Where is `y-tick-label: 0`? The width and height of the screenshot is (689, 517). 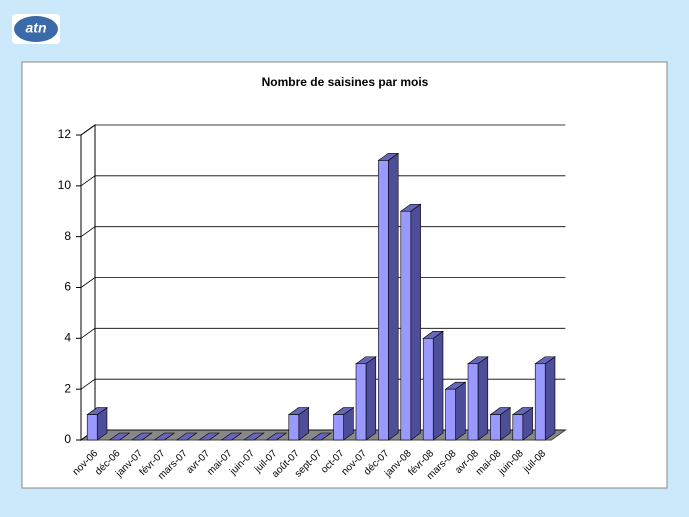 y-tick-label: 0 is located at coordinates (67, 439).